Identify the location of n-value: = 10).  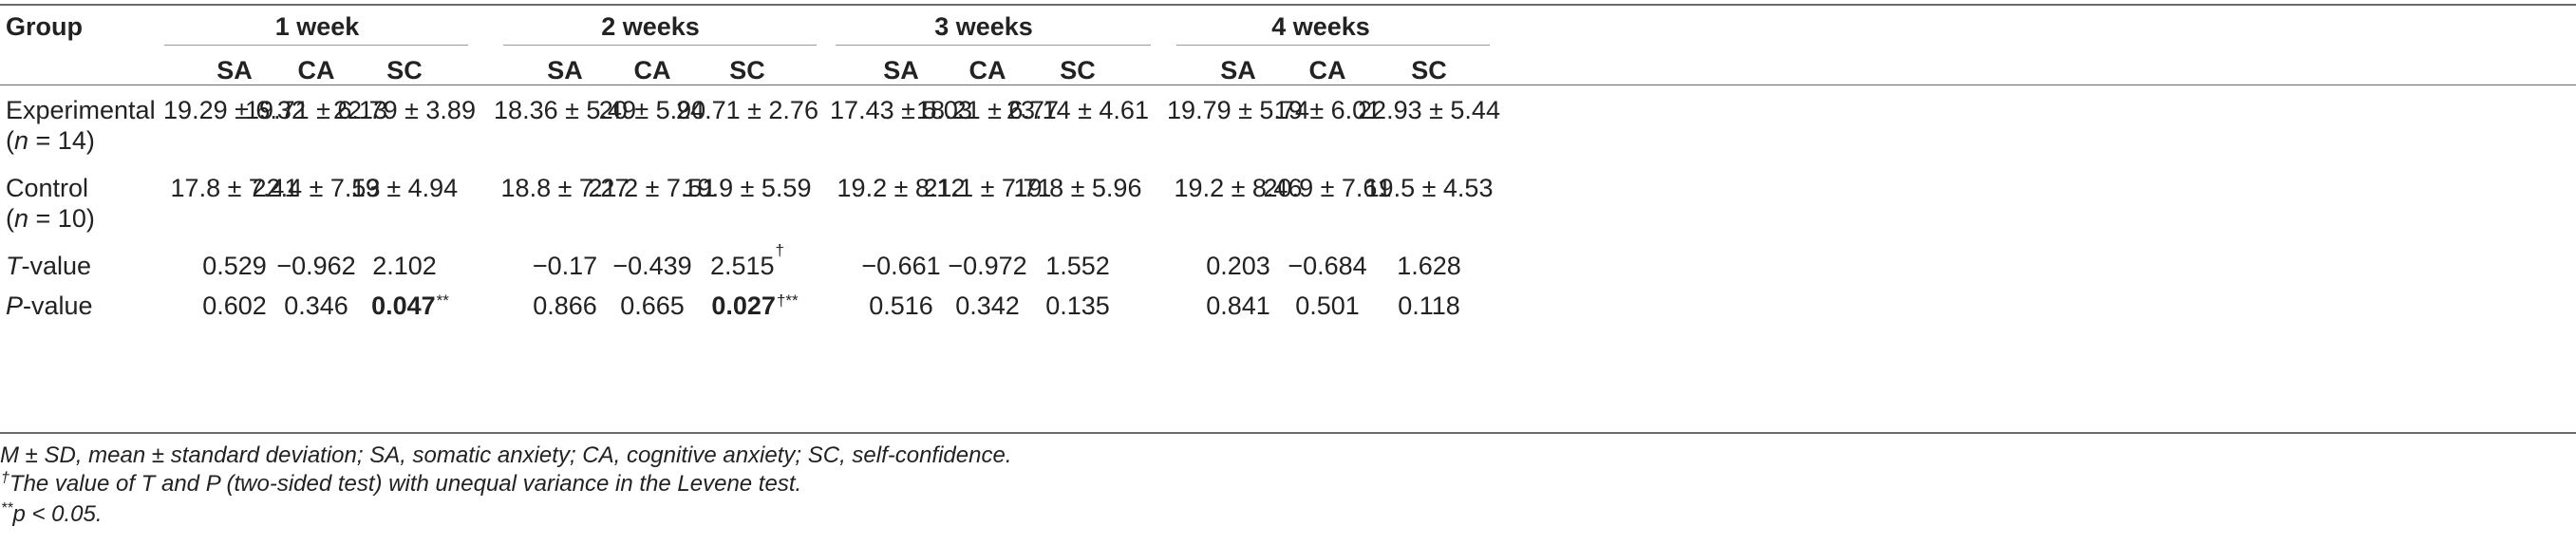
(61, 218).